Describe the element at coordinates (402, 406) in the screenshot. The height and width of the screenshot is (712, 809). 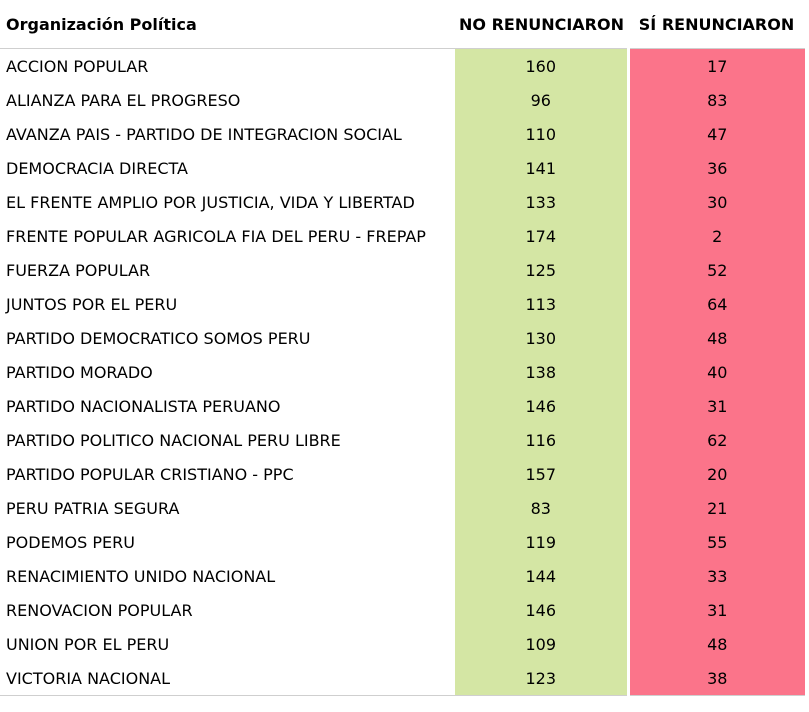
I see `table-row: PARTIDO NACIONALISTA PERUANO 146 31` at that location.